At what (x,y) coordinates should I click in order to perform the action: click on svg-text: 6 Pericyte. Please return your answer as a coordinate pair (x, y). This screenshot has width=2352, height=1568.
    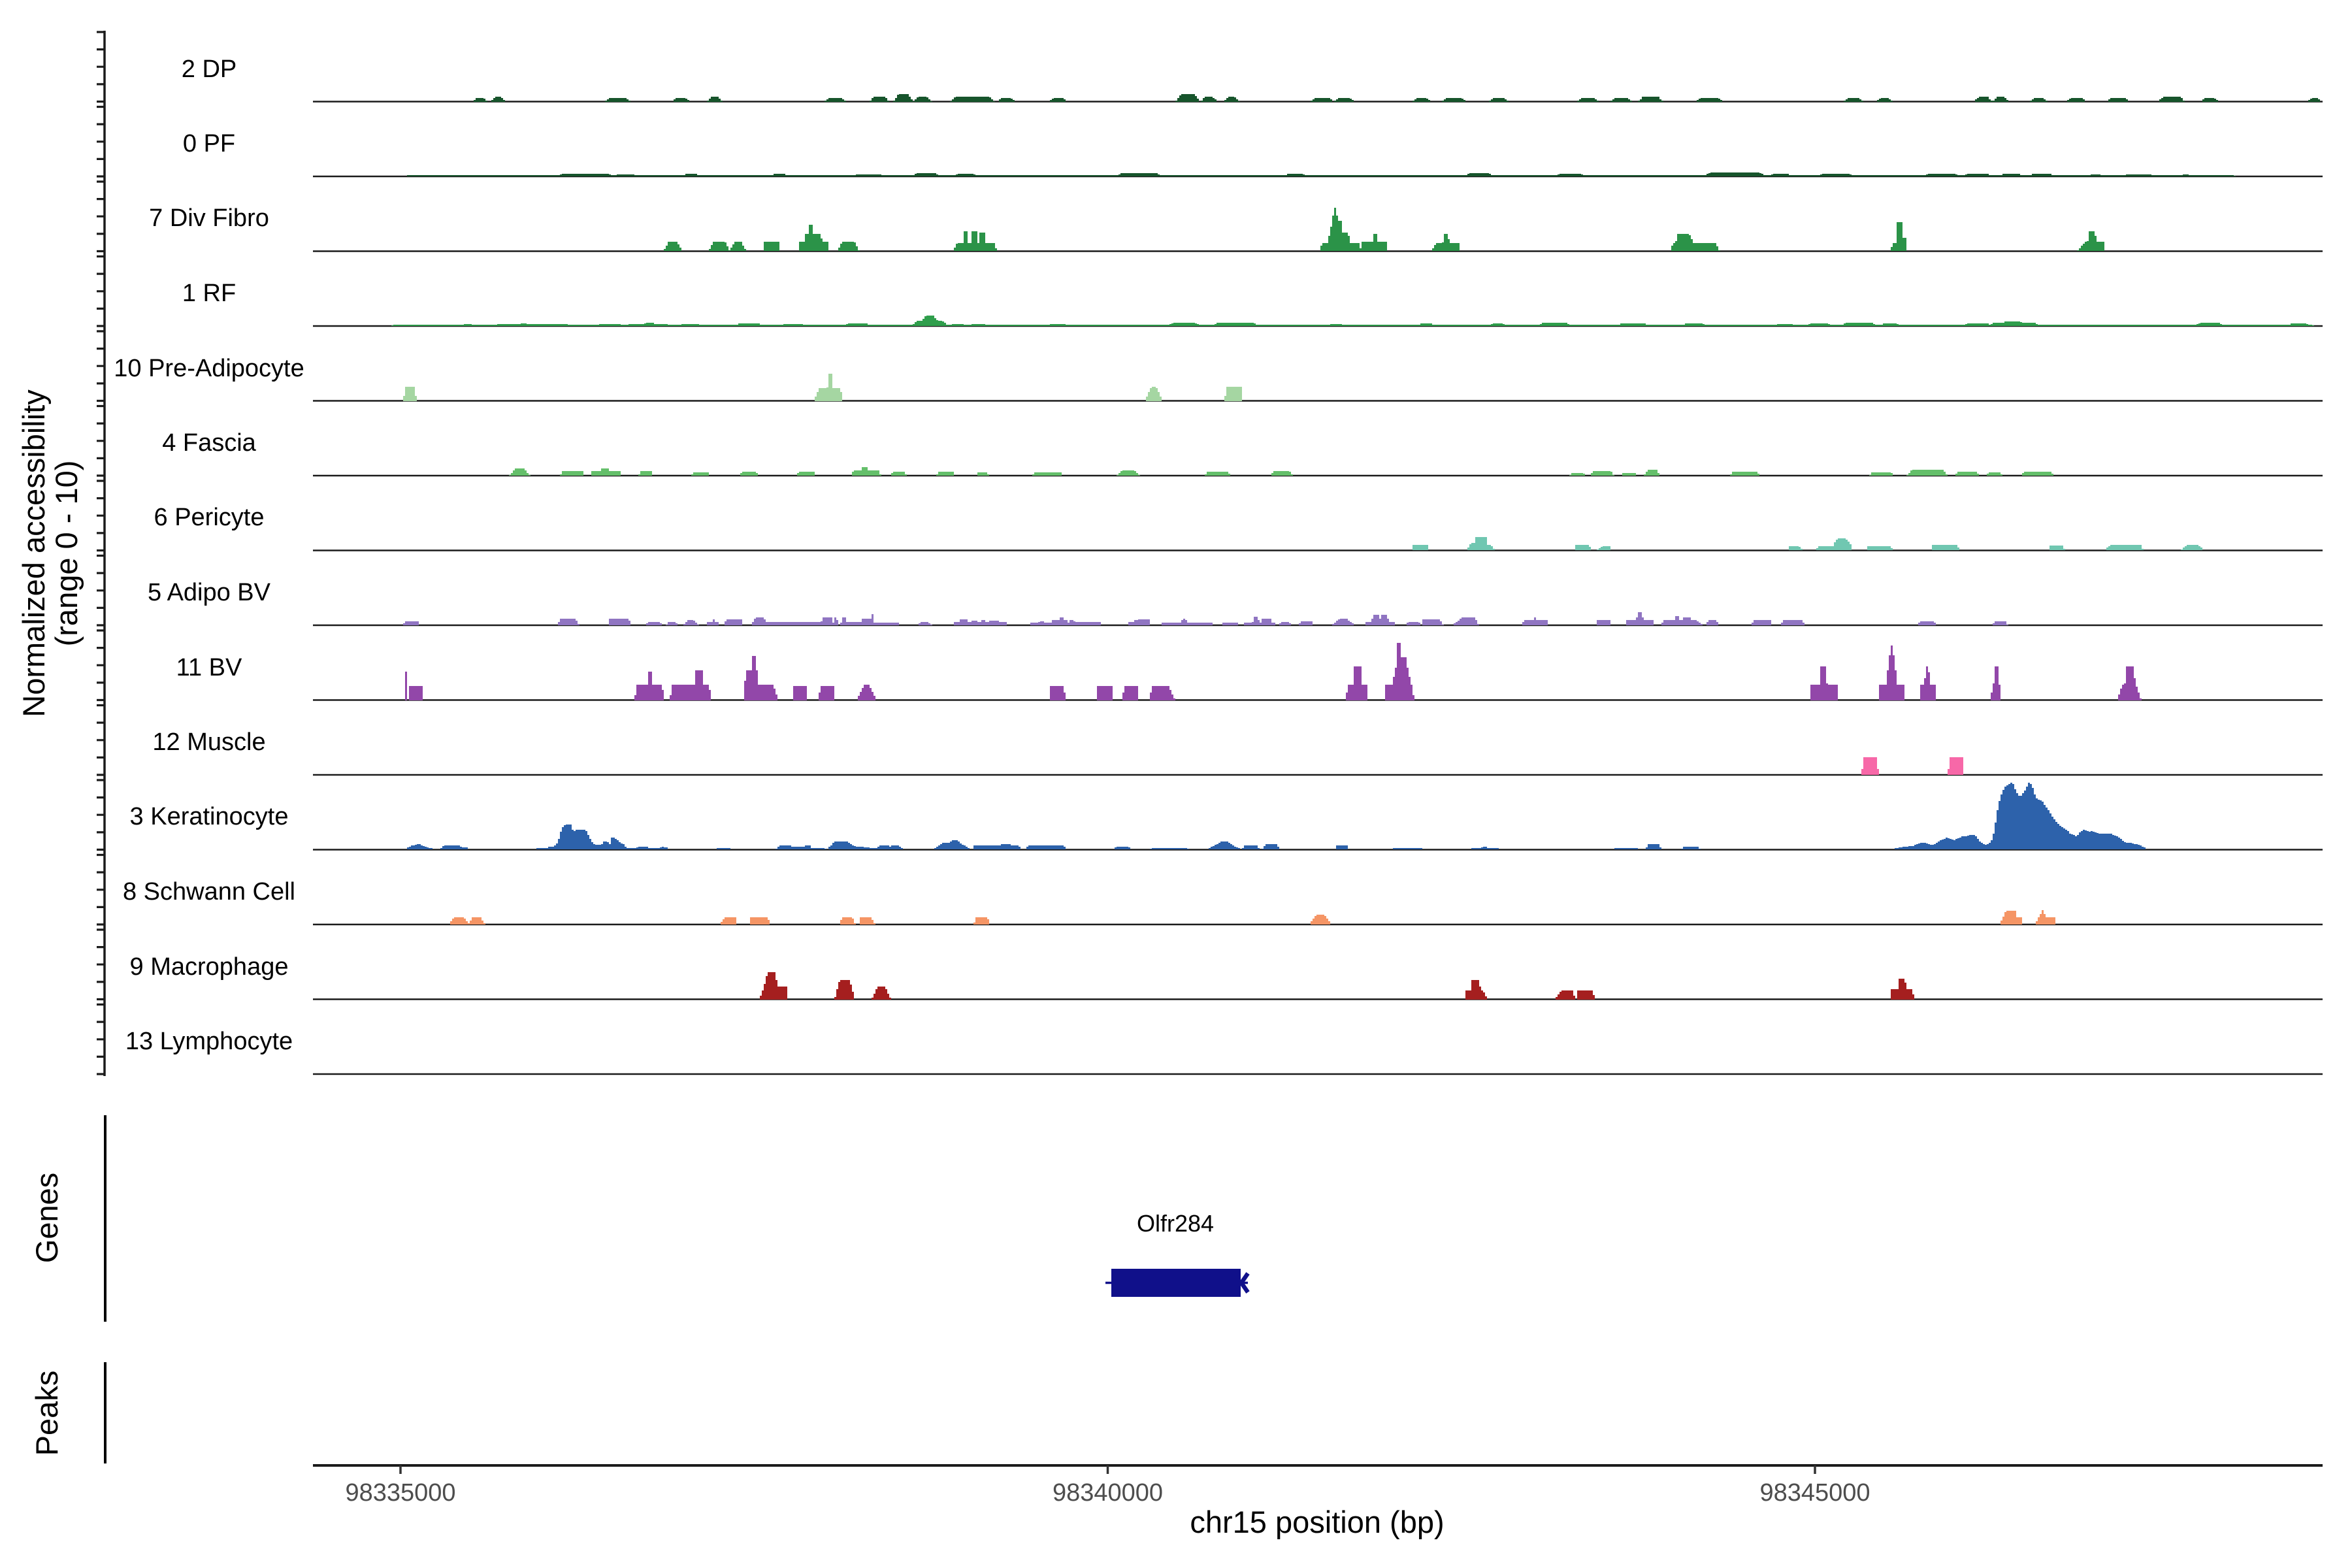
    Looking at the image, I should click on (209, 517).